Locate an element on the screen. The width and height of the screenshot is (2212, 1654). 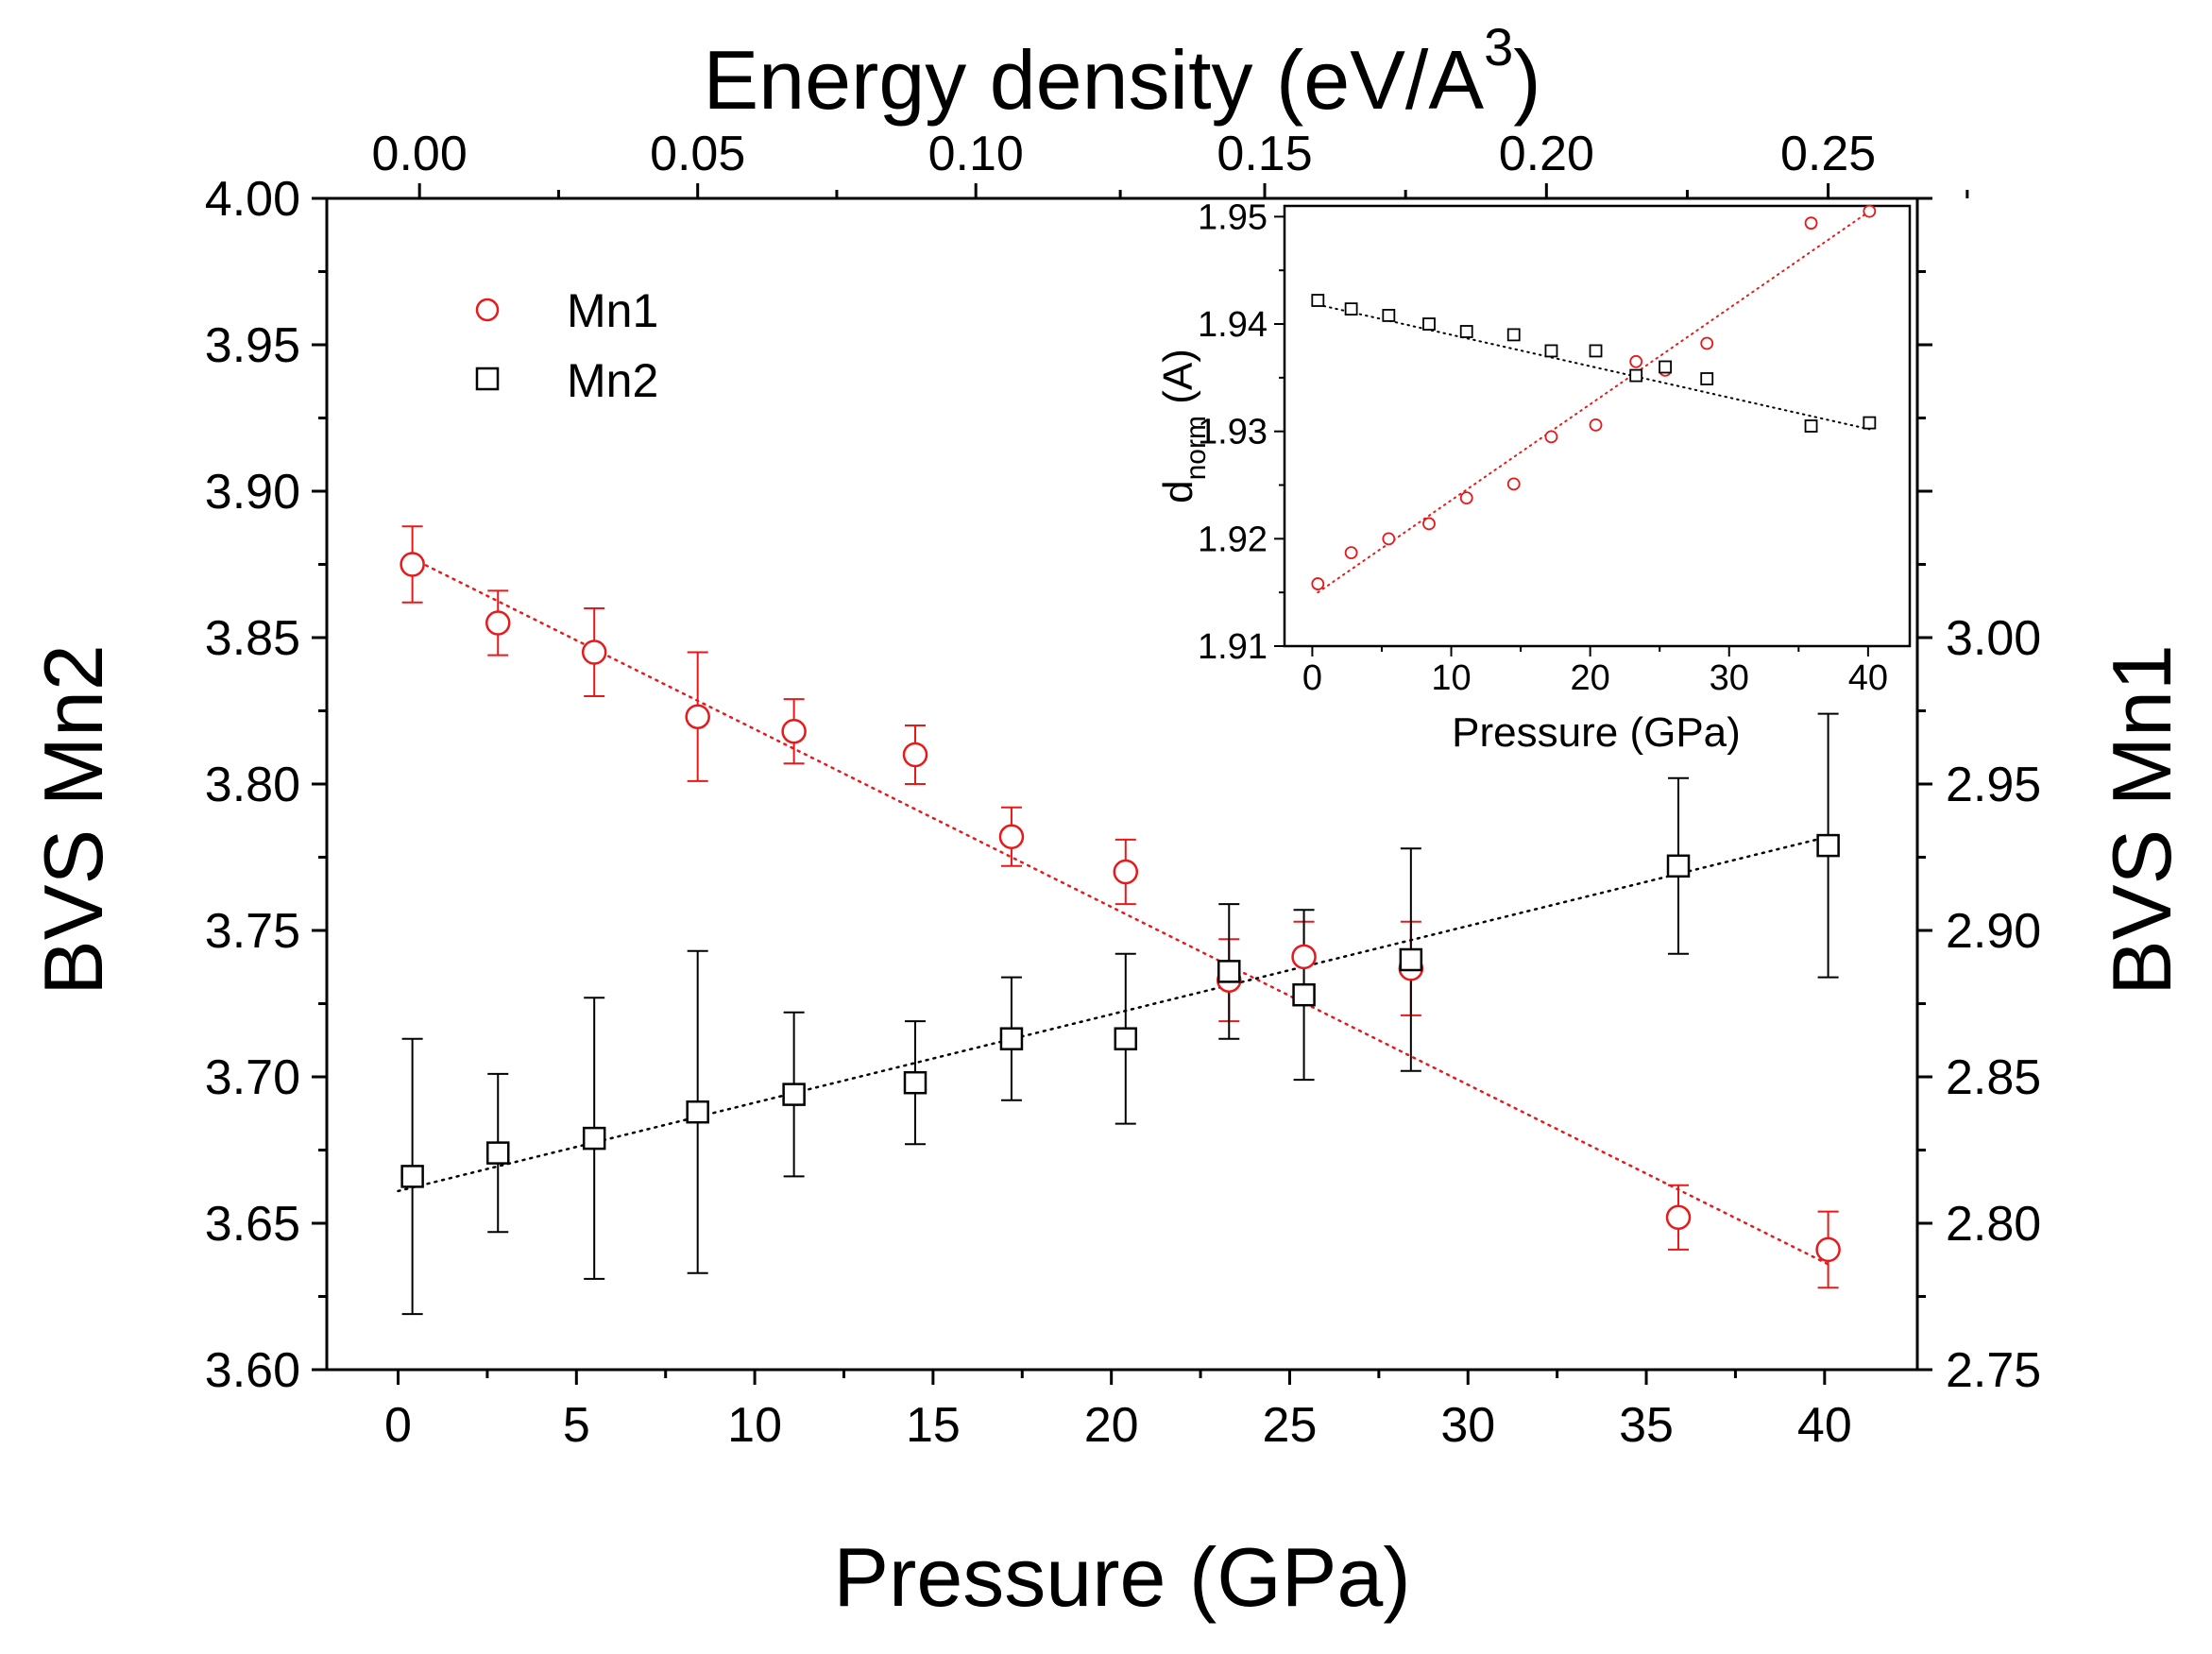
inset-x-tick-label: 10 is located at coordinates (1451, 678).